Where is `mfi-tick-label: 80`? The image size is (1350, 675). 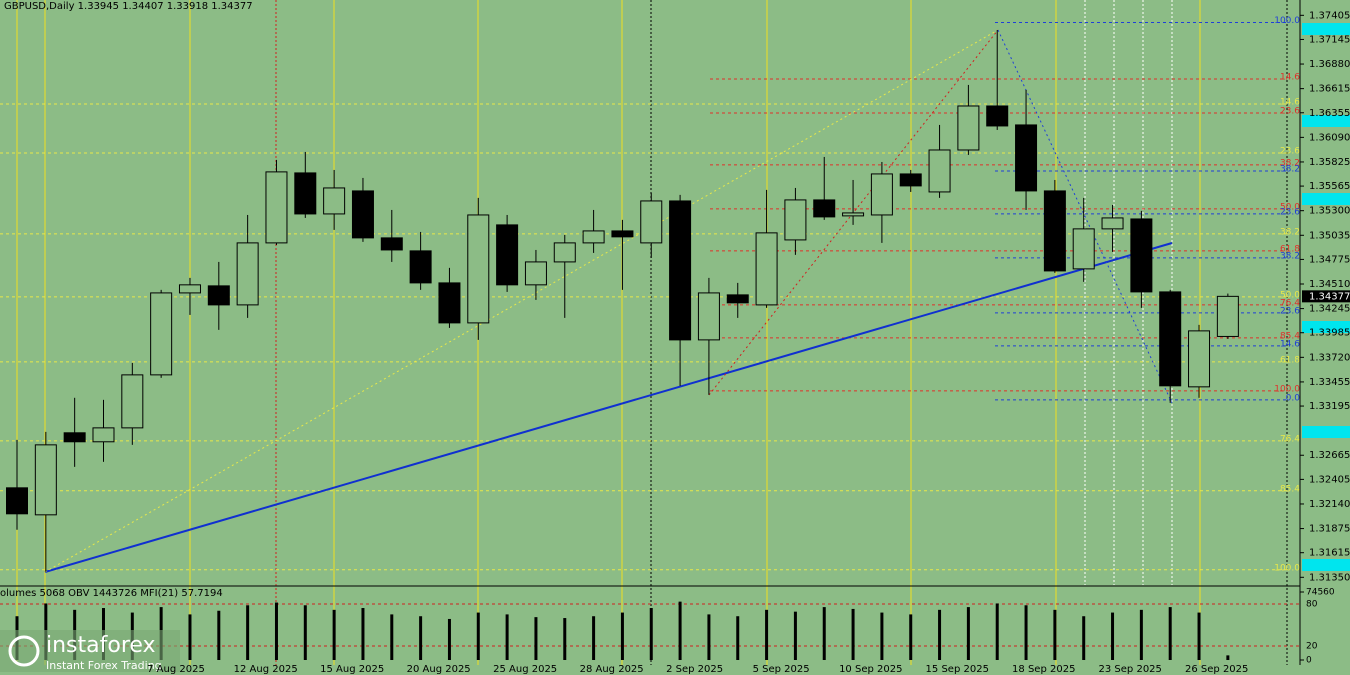
mfi-tick-label: 80 is located at coordinates (1312, 605).